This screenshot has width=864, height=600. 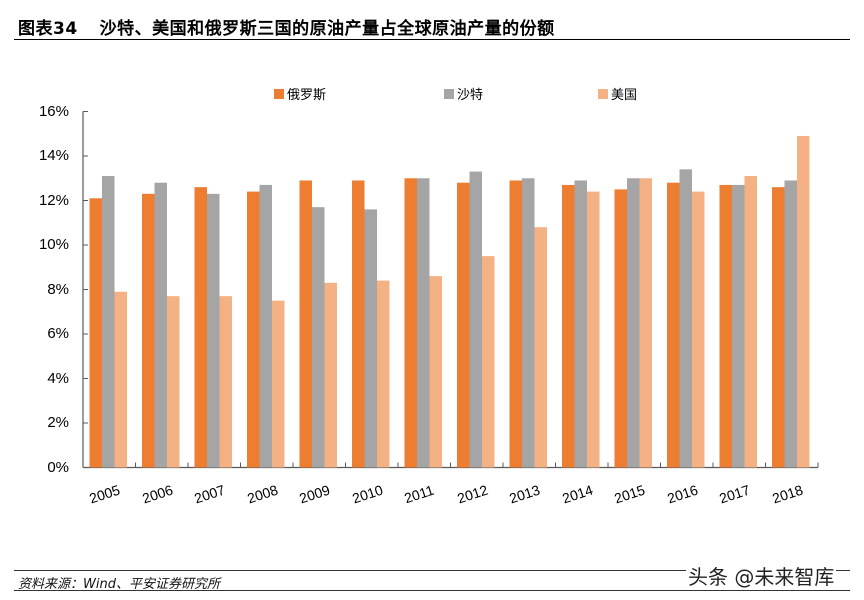 What do you see at coordinates (410, 323) in the screenshot?
I see `bar: 俄罗斯 2011: 13%` at bounding box center [410, 323].